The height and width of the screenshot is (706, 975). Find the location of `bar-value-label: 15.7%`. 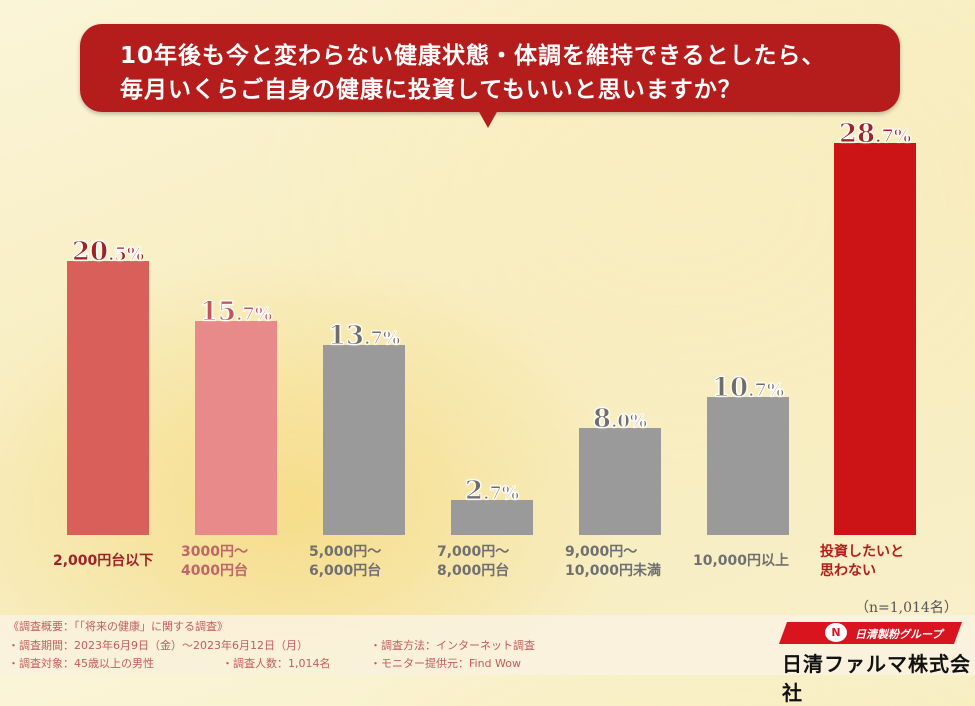

bar-value-label: 15.7% is located at coordinates (236, 312).